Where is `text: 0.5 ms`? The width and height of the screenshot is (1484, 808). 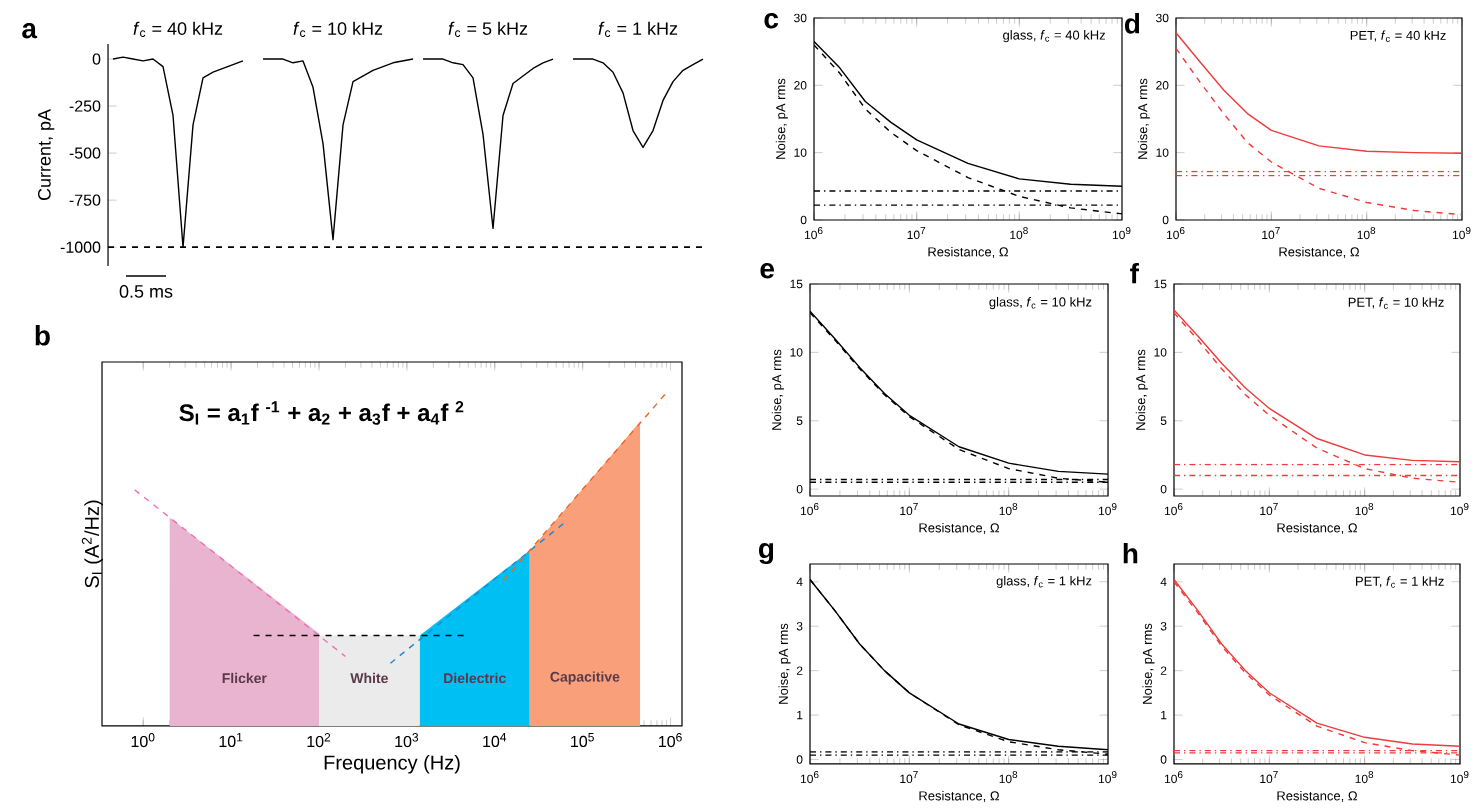 text: 0.5 ms is located at coordinates (146, 291).